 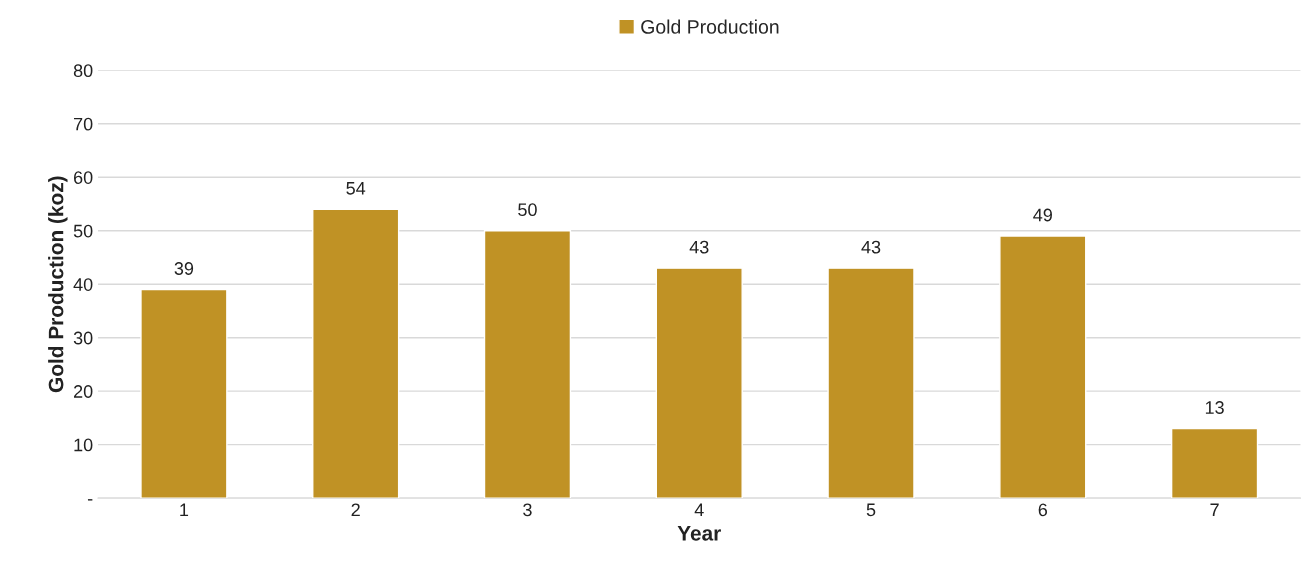 What do you see at coordinates (90, 500) in the screenshot?
I see `y-tick-label: -` at bounding box center [90, 500].